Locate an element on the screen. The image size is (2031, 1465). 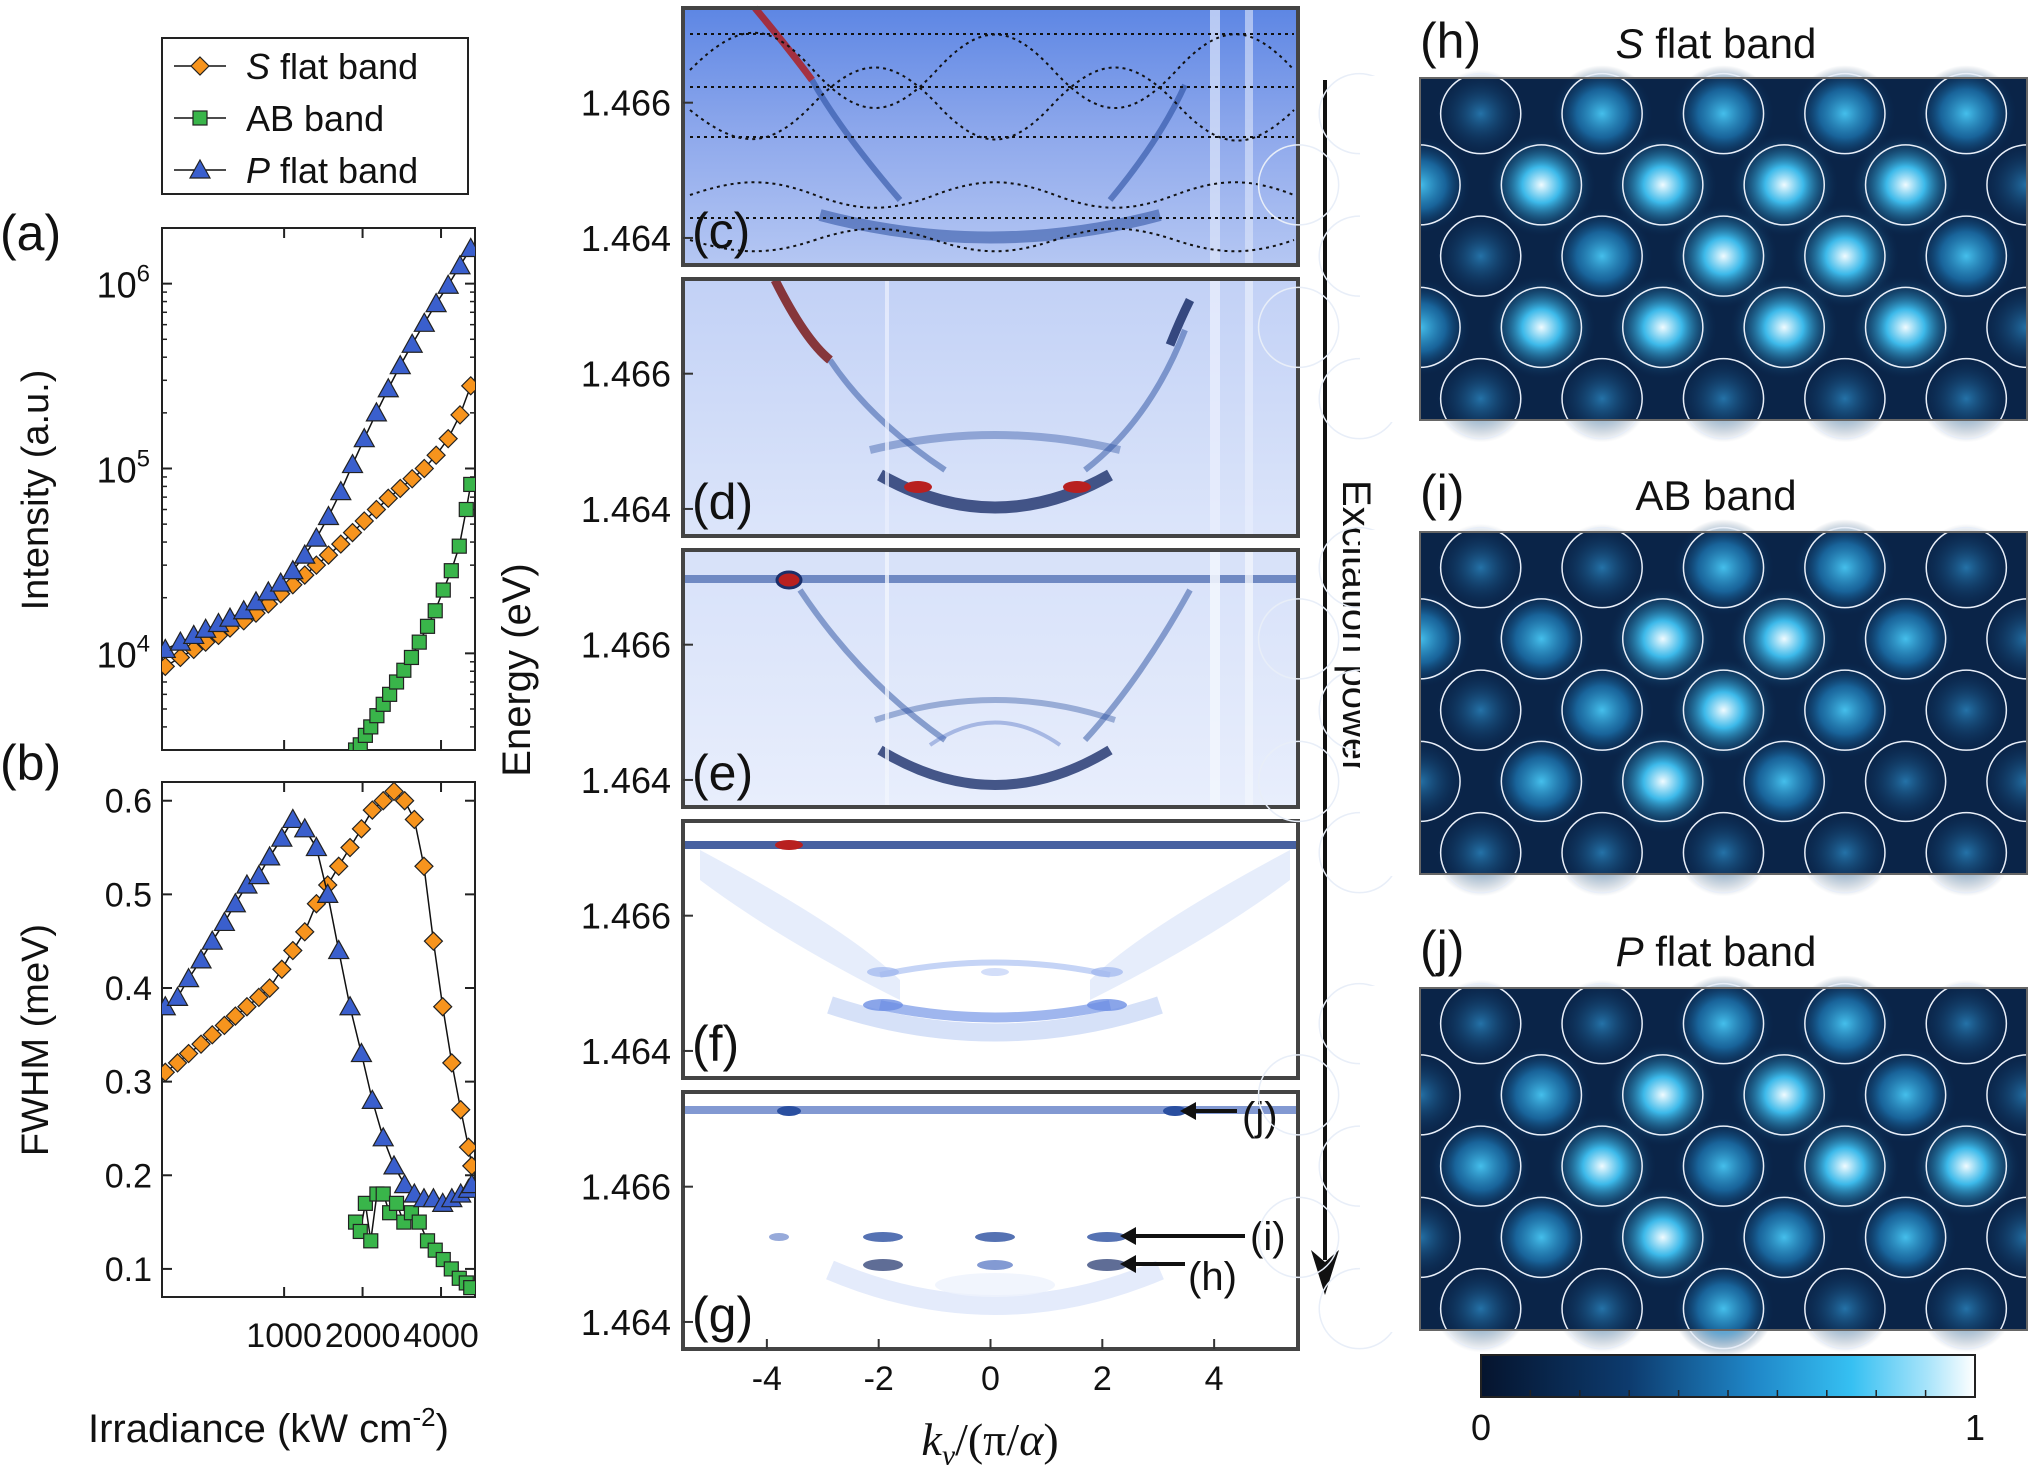
energy-tick-label: 1.466 is located at coordinates (626, 374).